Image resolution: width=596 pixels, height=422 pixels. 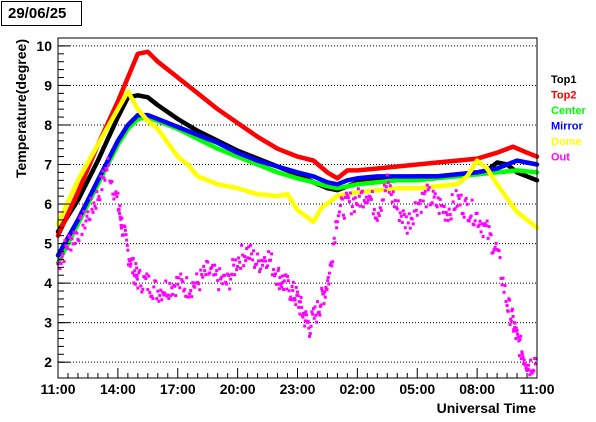 What do you see at coordinates (48, 323) in the screenshot?
I see `y-tick-label: 3` at bounding box center [48, 323].